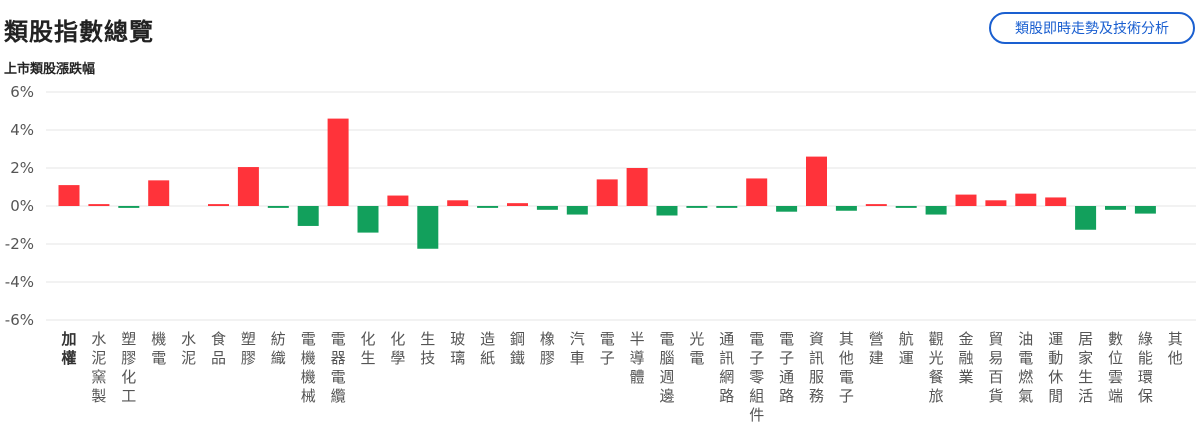  Describe the element at coordinates (278, 348) in the screenshot. I see `x-tick-label: 紡織` at that location.